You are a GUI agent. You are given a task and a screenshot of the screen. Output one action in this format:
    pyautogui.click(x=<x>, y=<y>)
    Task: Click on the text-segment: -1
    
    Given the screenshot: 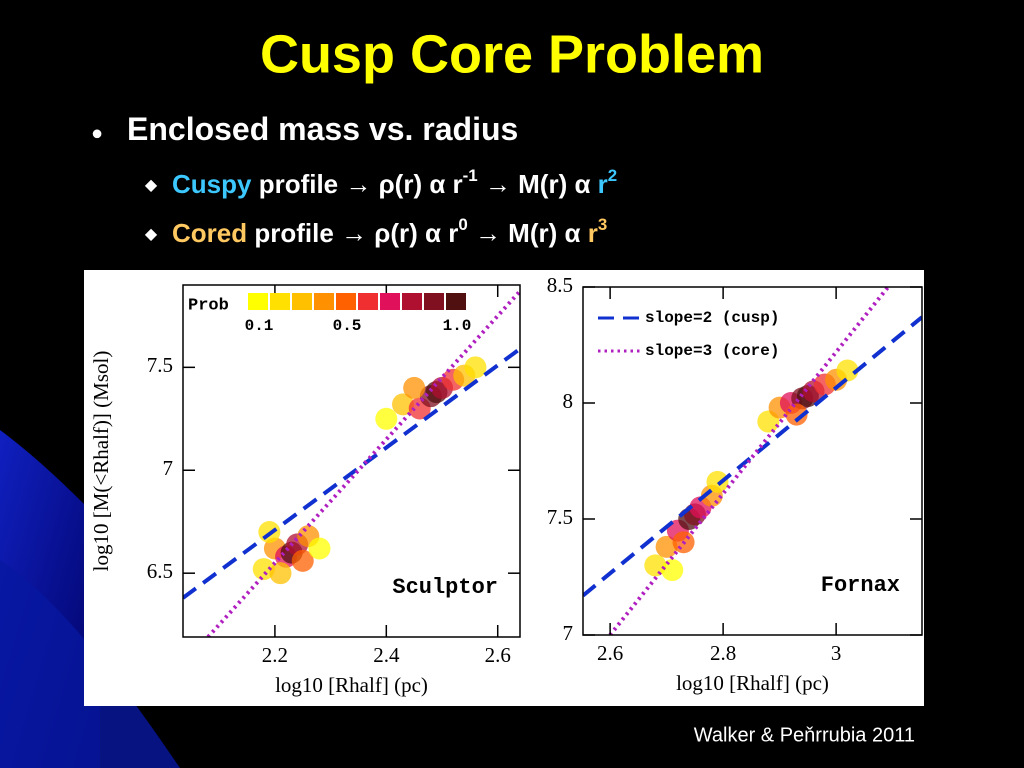 What is the action you would take?
    pyautogui.click(x=470, y=175)
    